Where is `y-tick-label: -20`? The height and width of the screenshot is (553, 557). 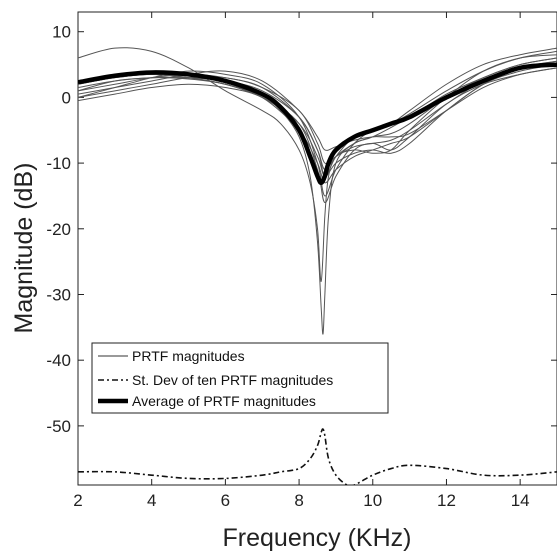
y-tick-label: -20 is located at coordinates (58, 229).